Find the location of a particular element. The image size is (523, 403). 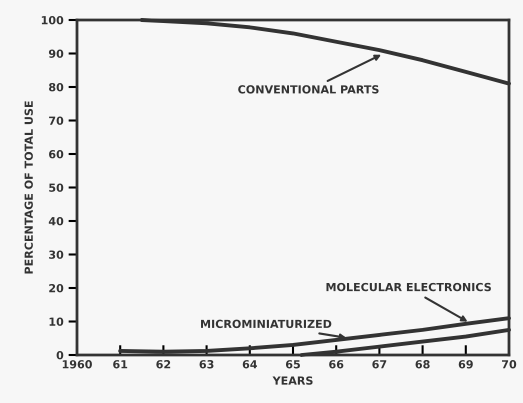

y-tick-label: 80 is located at coordinates (56, 87).